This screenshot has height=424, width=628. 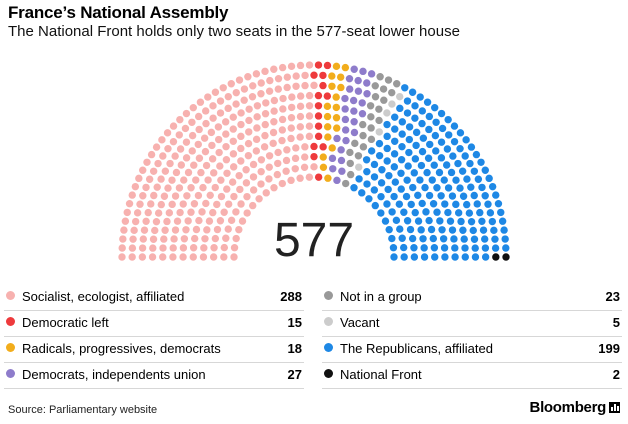 What do you see at coordinates (379, 132) in the screenshot?
I see `seat-dot-vacant` at bounding box center [379, 132].